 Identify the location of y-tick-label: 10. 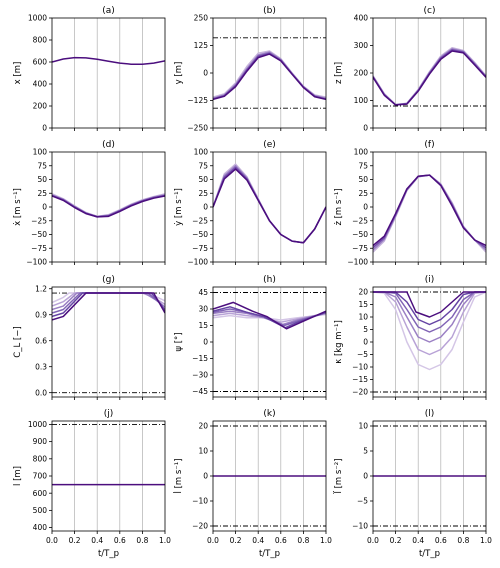
(203, 451).